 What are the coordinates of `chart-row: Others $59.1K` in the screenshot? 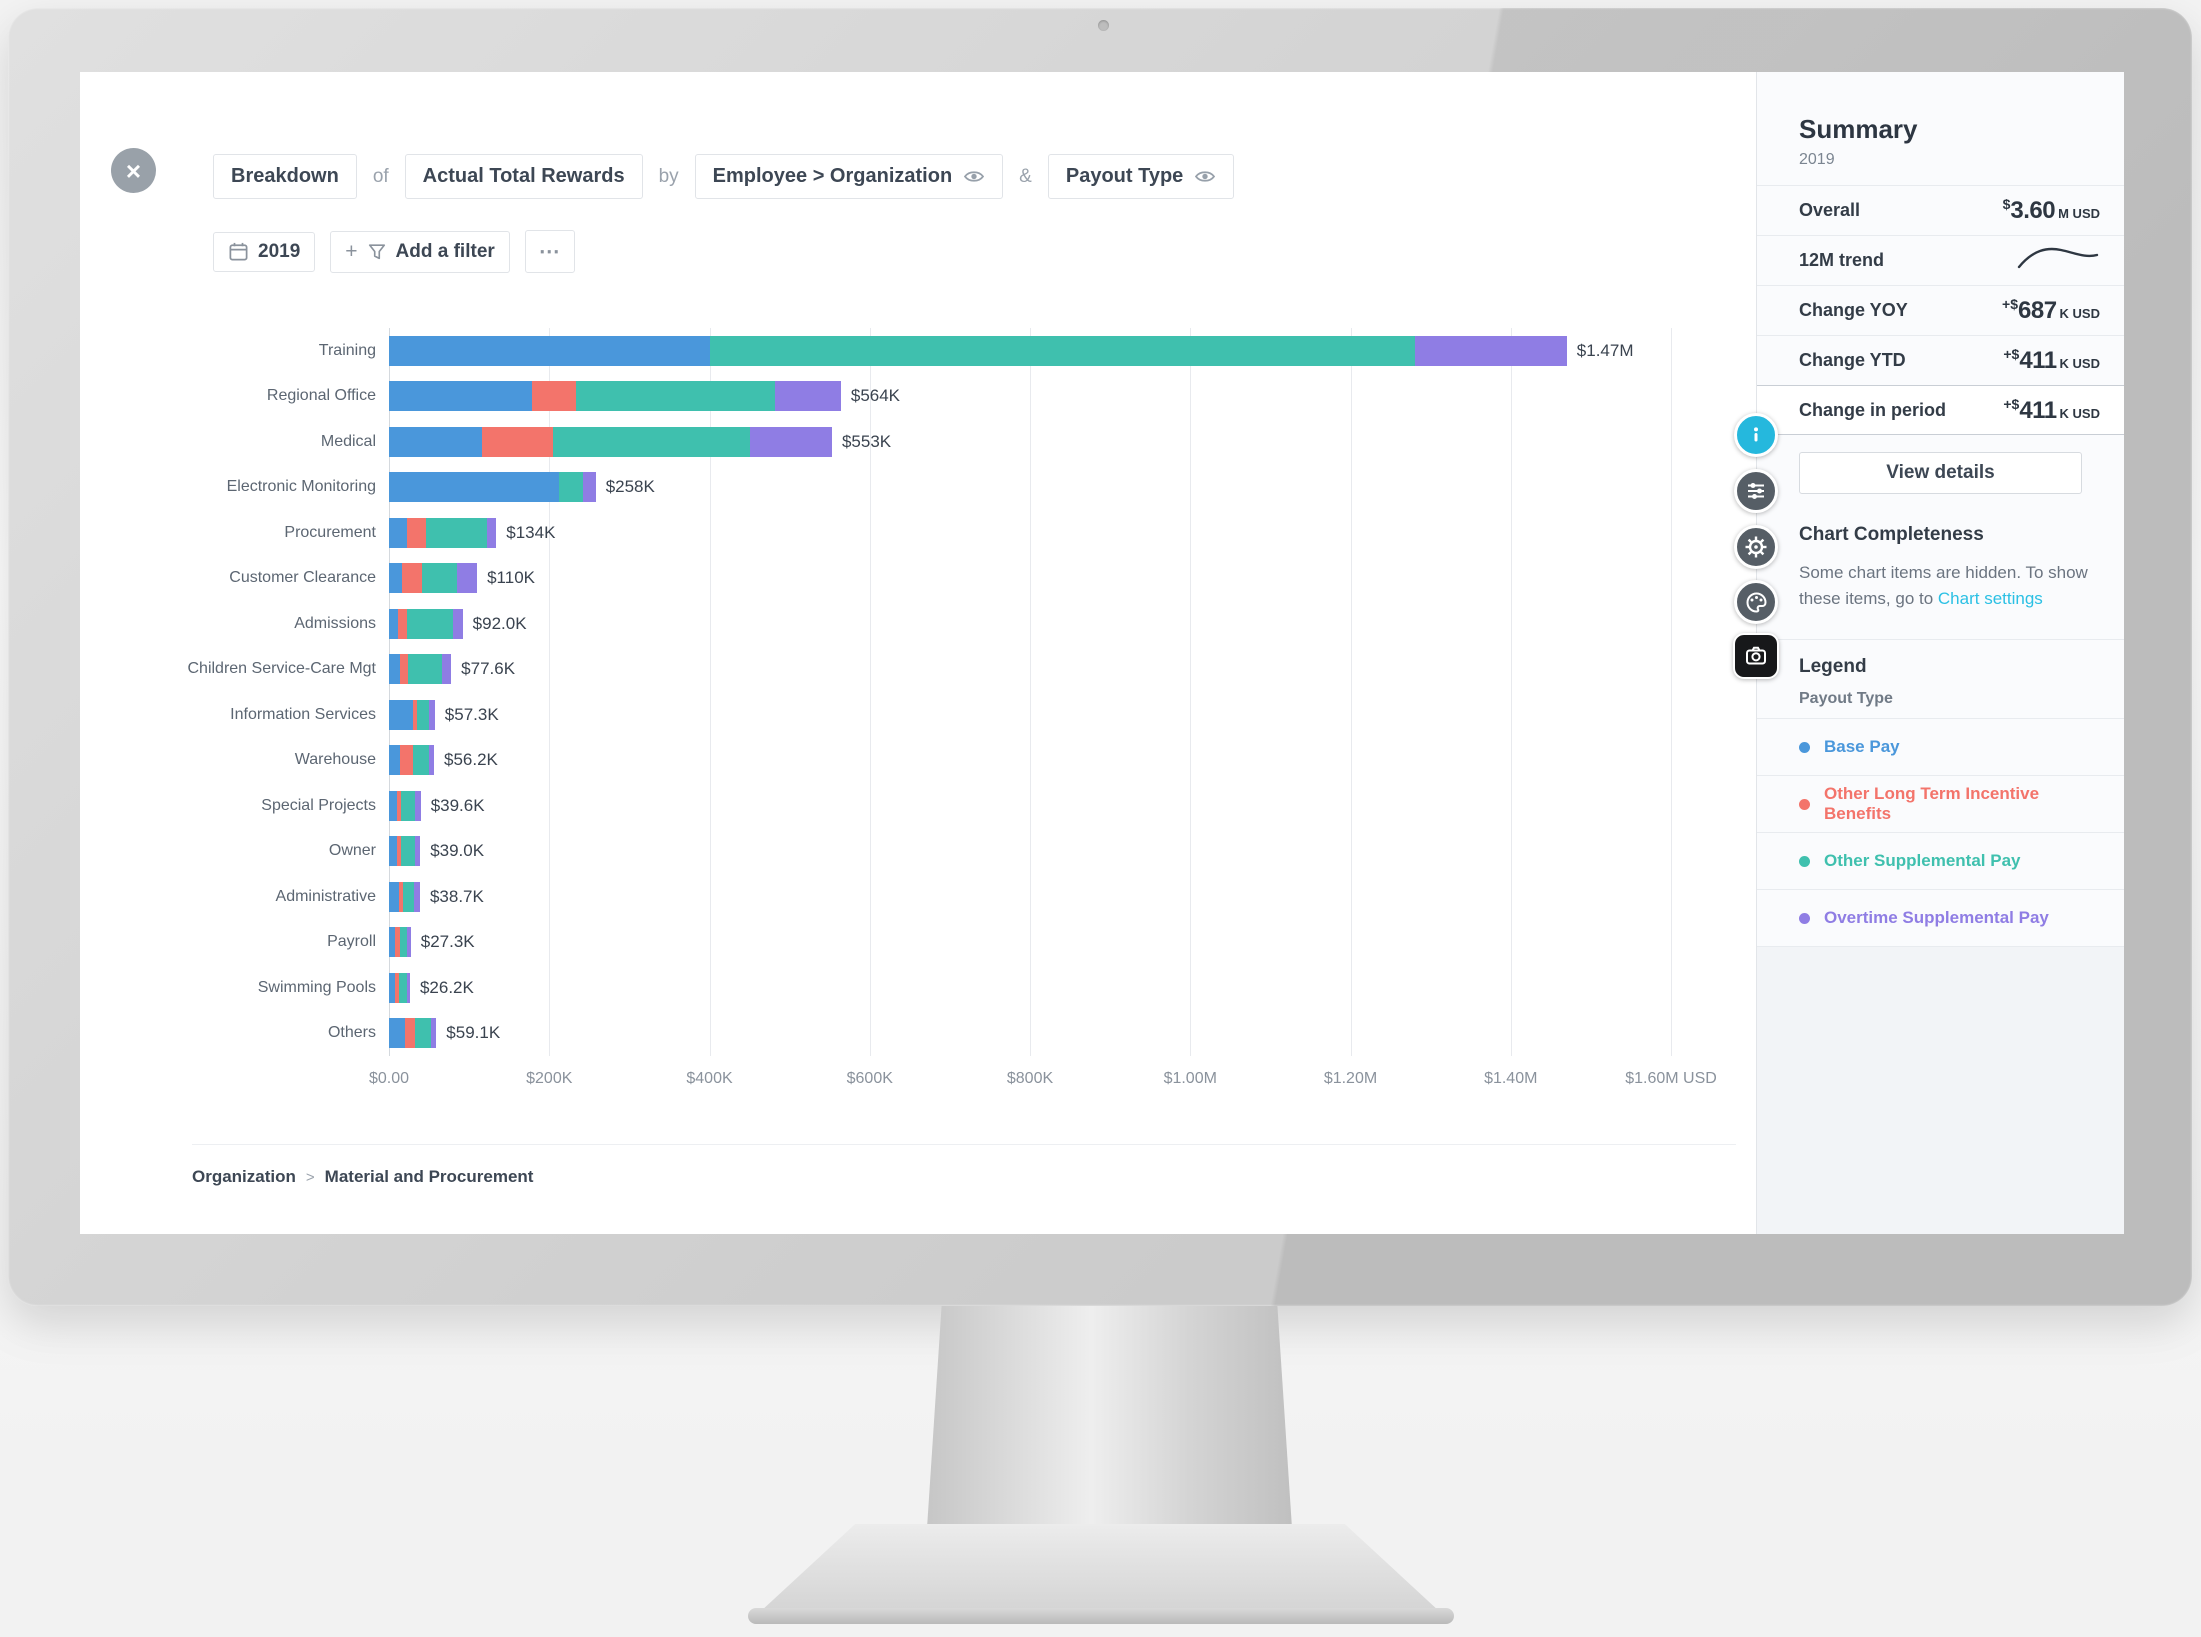 It's located at (918, 1034).